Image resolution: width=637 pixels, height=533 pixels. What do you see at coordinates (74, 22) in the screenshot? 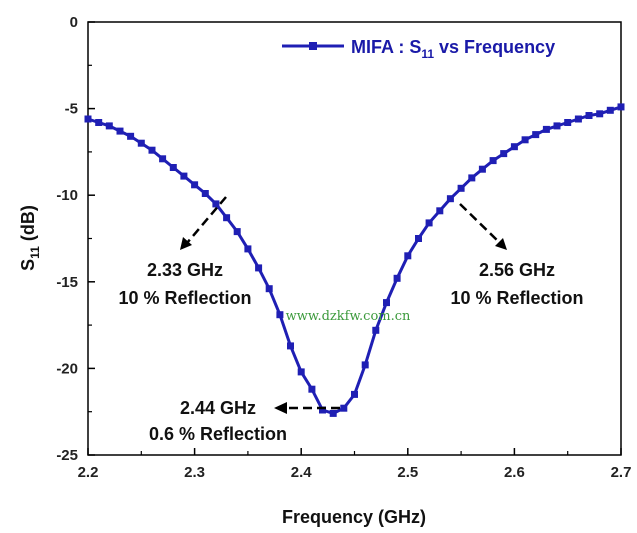
I see `y-tick-label: 0` at bounding box center [74, 22].